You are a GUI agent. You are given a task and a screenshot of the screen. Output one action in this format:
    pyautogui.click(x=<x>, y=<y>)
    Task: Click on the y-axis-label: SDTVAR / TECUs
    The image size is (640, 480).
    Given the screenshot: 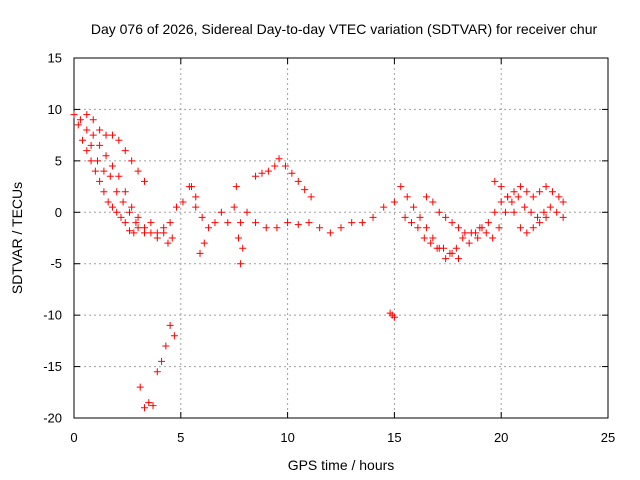 What is the action you would take?
    pyautogui.click(x=17, y=238)
    